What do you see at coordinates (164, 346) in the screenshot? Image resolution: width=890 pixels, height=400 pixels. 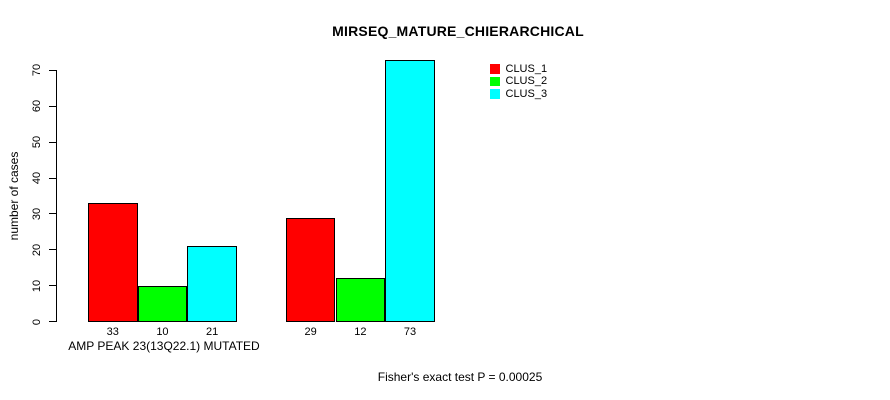 I see `x-axis-label: AMP PEAK 23(13Q22.1) MUTATED` at bounding box center [164, 346].